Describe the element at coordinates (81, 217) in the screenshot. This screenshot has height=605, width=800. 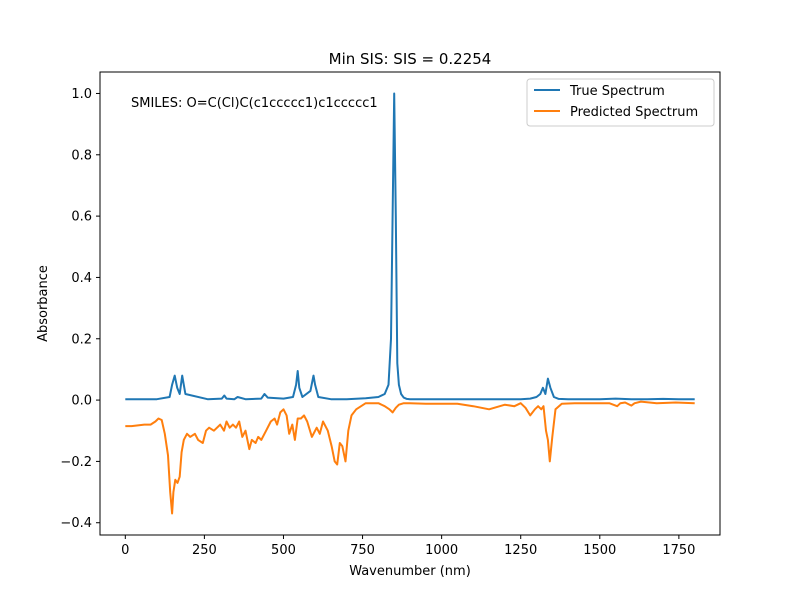
I see `y-tick-label: 0.6` at that location.